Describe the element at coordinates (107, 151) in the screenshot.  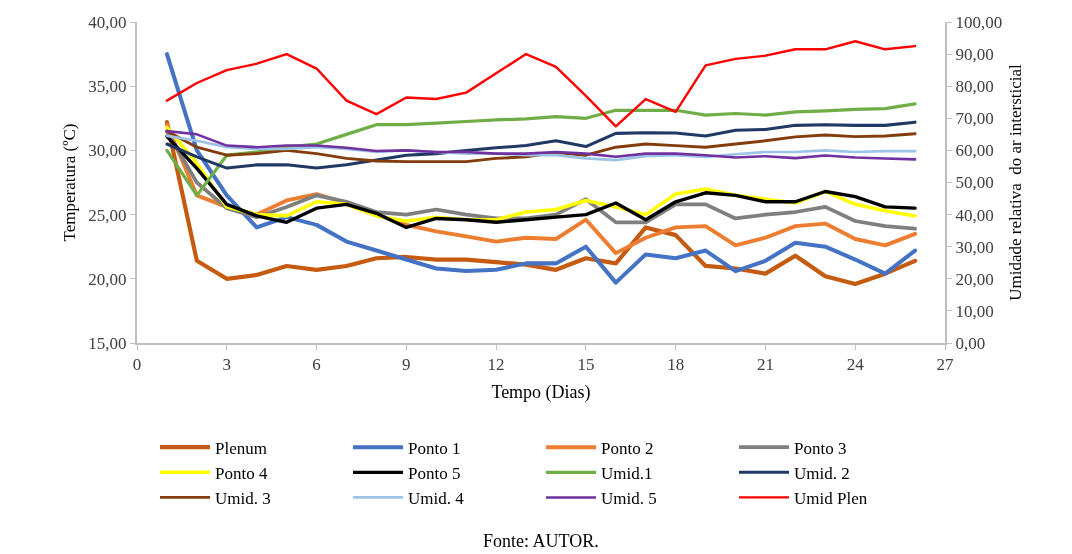
I see `y-tick-label: 30,00` at that location.